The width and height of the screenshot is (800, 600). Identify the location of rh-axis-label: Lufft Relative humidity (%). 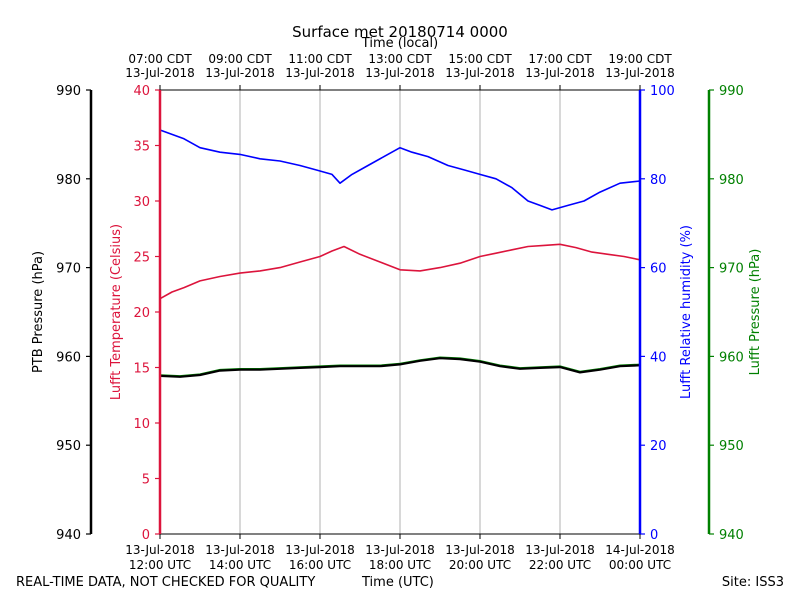
(686, 312).